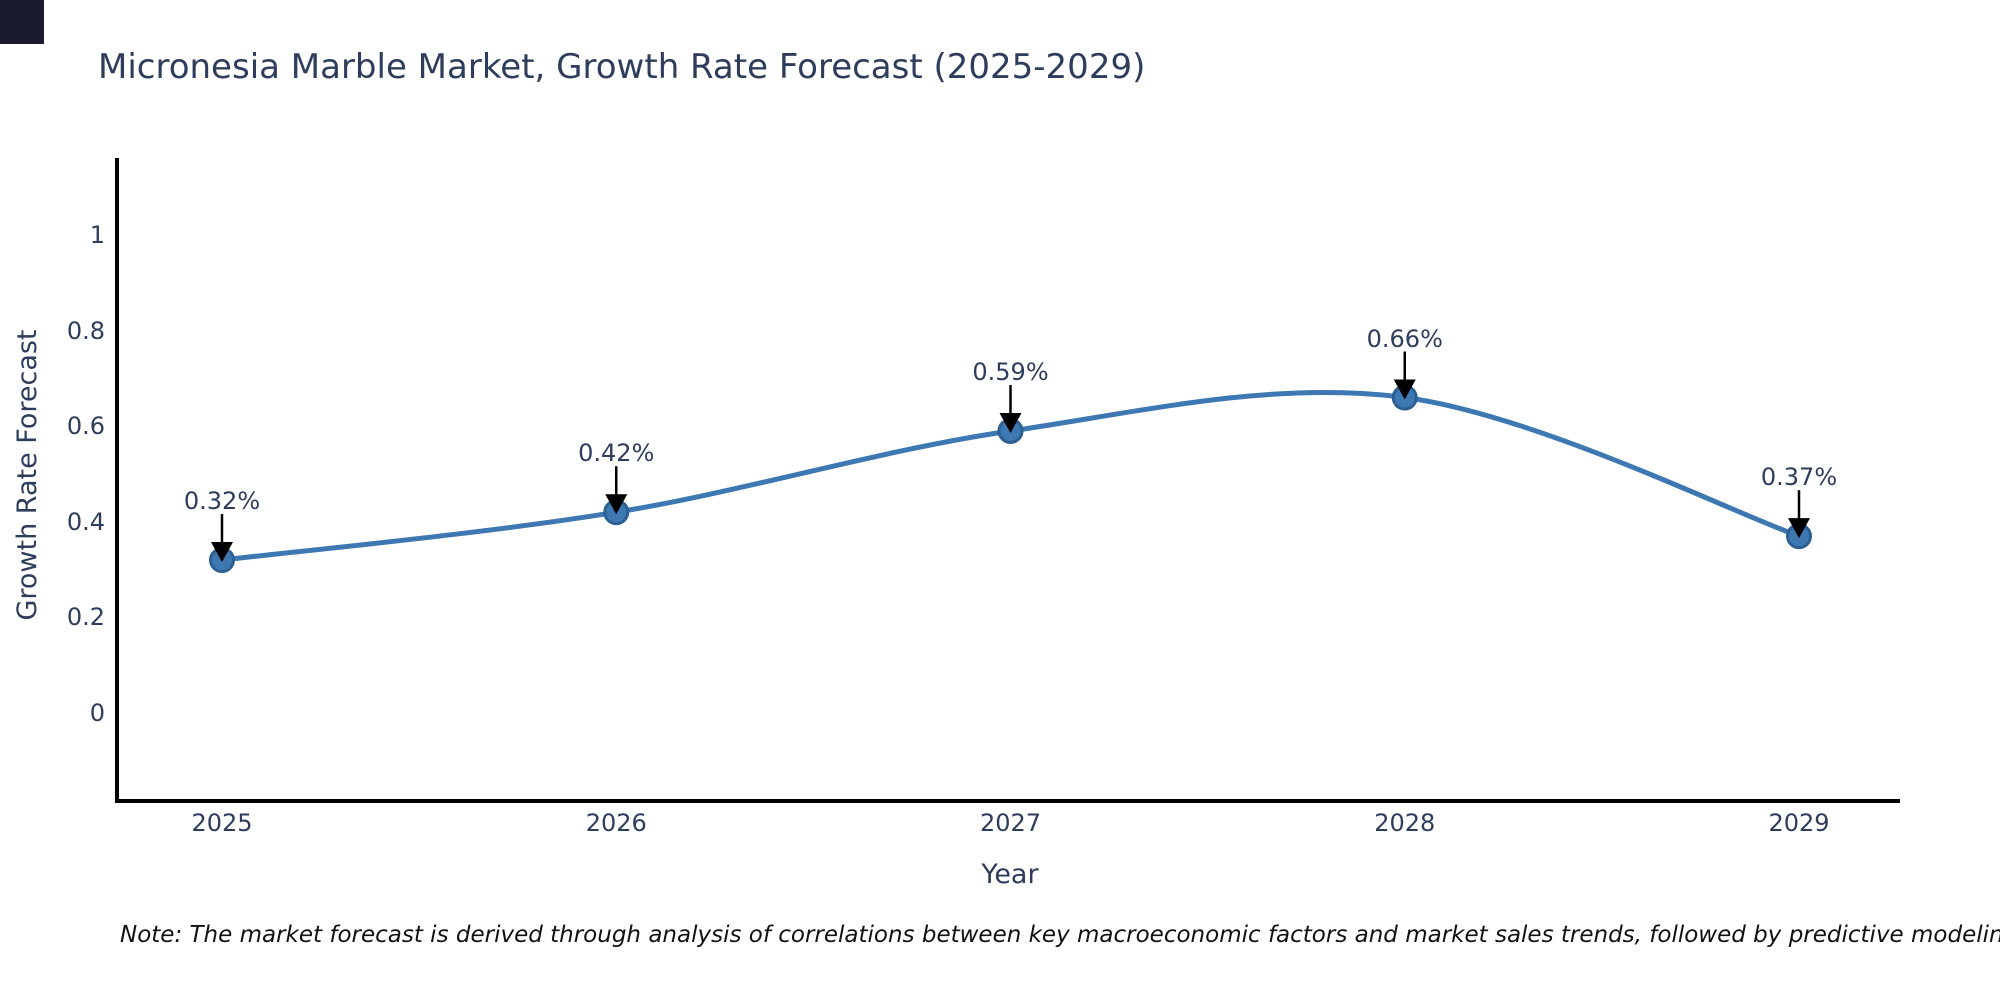 The image size is (2000, 1000). Describe the element at coordinates (1405, 823) in the screenshot. I see `x-tick-label: 2028` at that location.